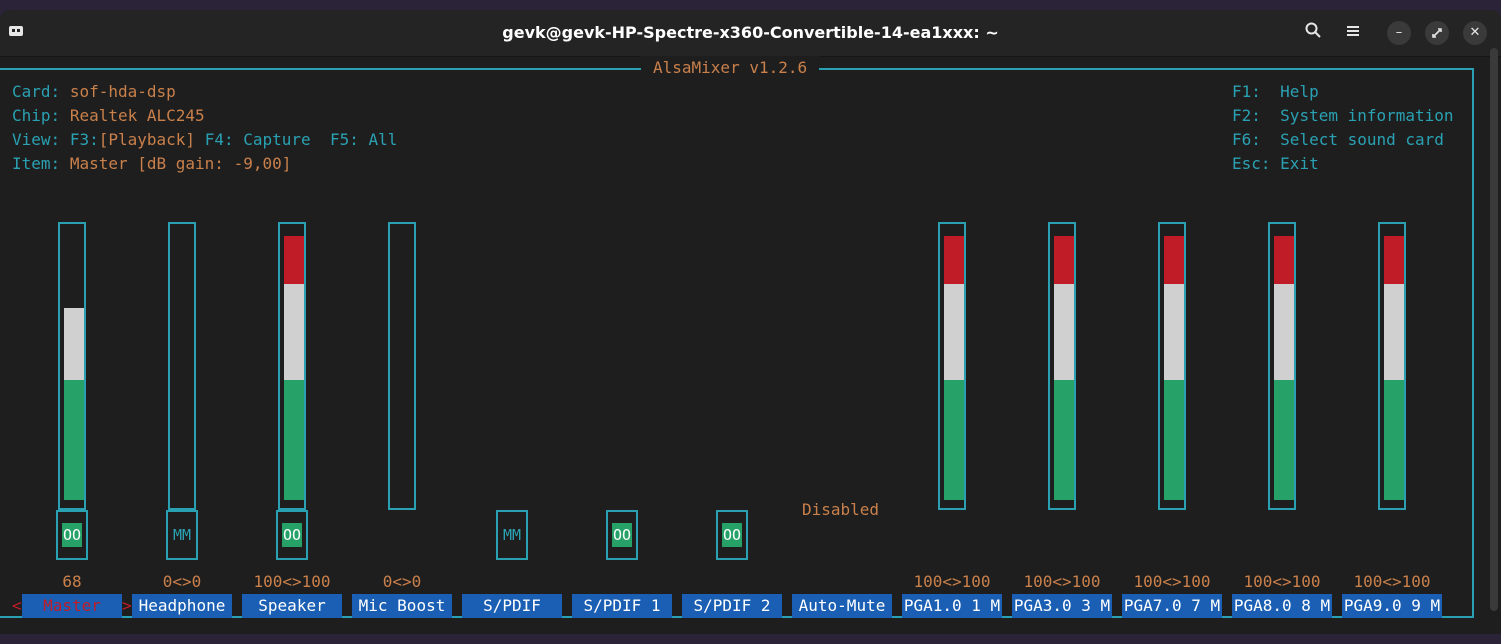 Image resolution: width=1501 pixels, height=644 pixels. What do you see at coordinates (1343, 115) in the screenshot?
I see `help-f2: F2: System information` at bounding box center [1343, 115].